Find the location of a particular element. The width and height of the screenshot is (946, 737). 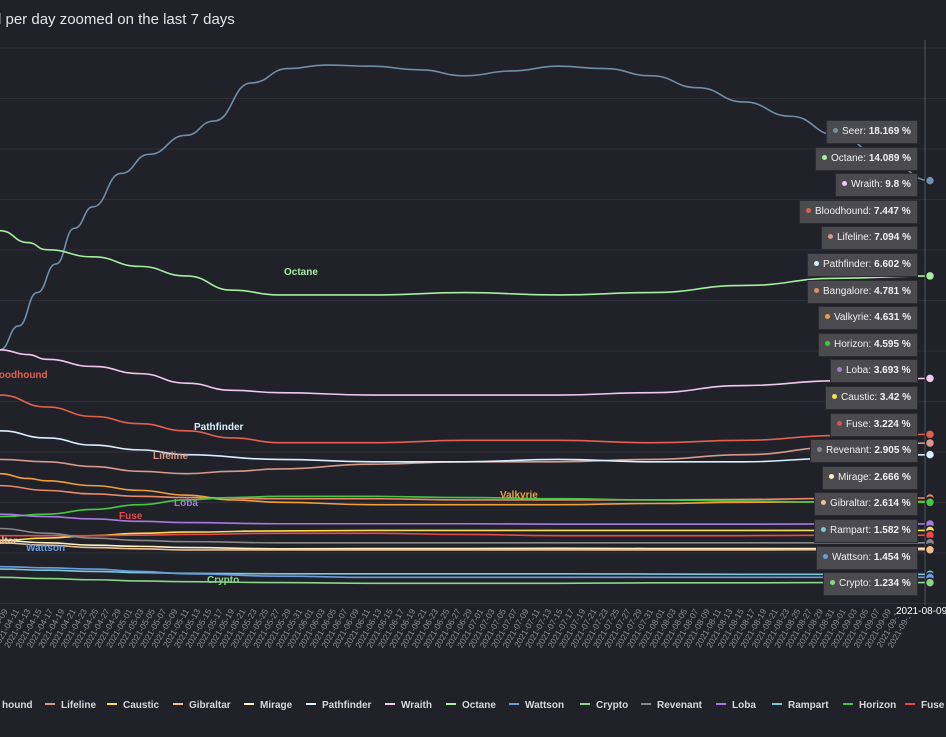

legend-item-mirage: Mirage is located at coordinates (268, 705).